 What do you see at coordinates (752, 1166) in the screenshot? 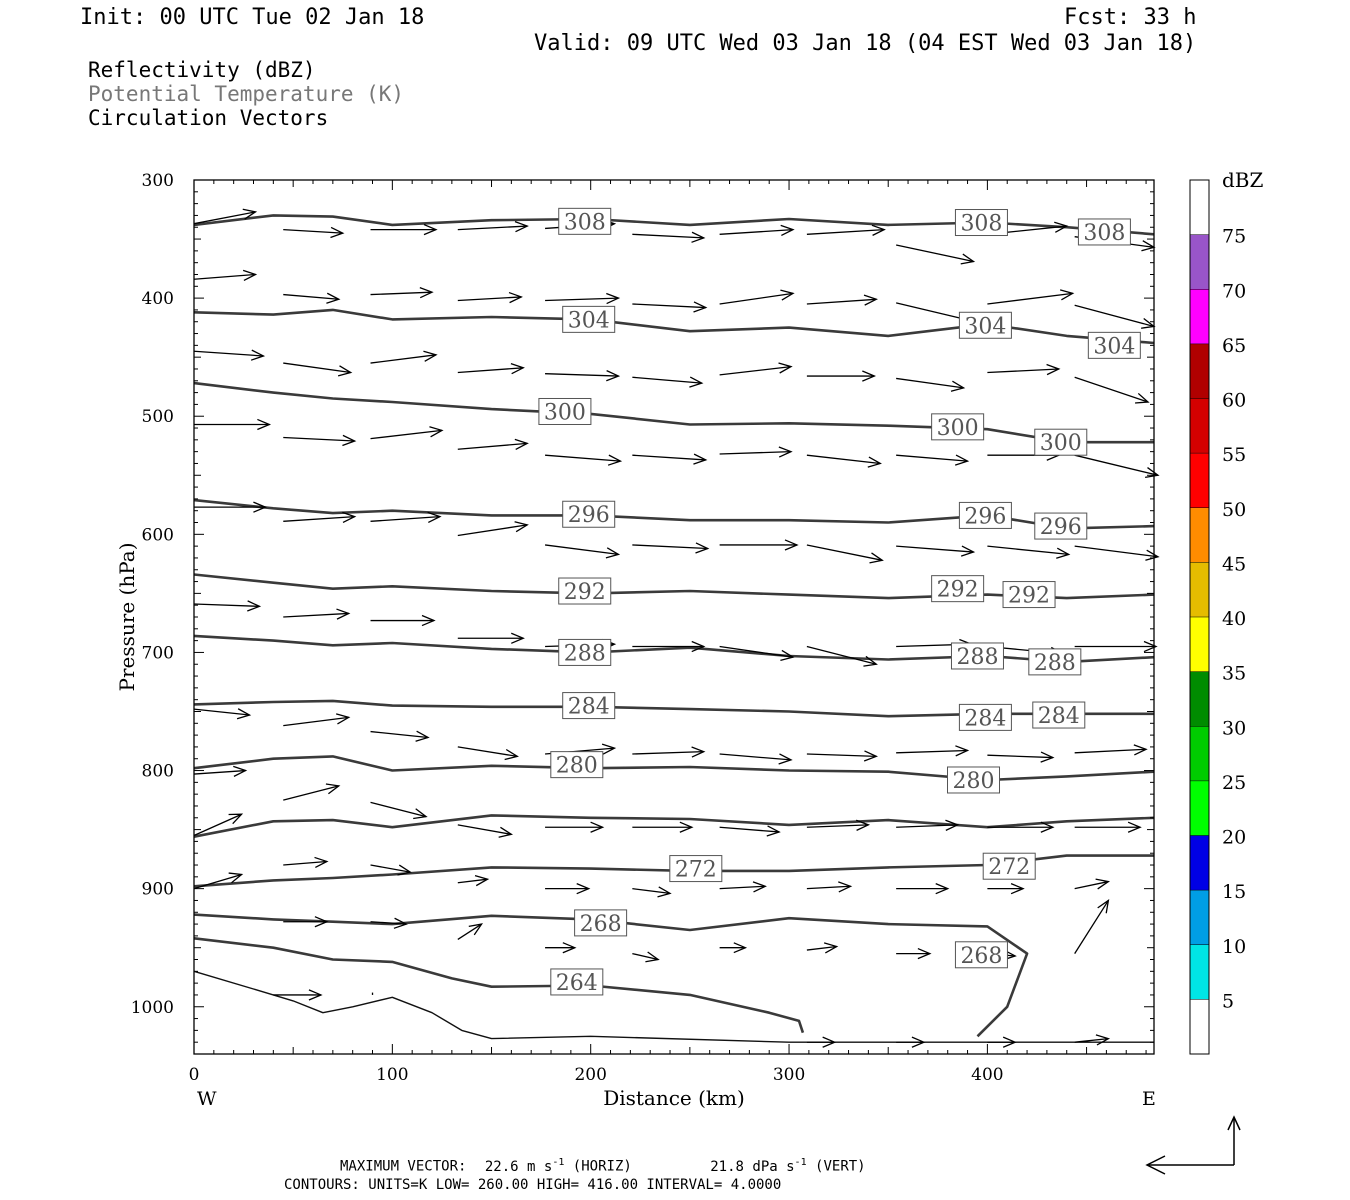
I see `max-vert-value: 21.8 dPa s` at bounding box center [752, 1166].